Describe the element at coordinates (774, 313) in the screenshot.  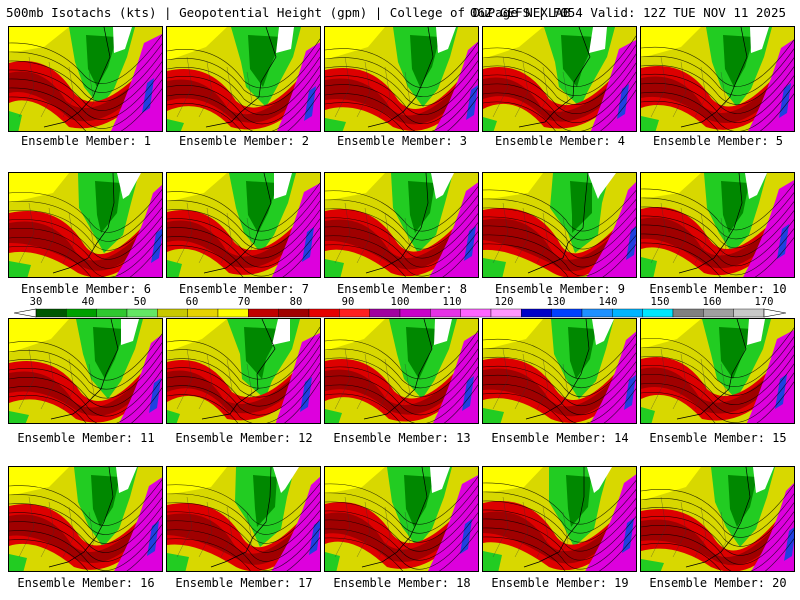
I see `colorbar-right-arrow` at that location.